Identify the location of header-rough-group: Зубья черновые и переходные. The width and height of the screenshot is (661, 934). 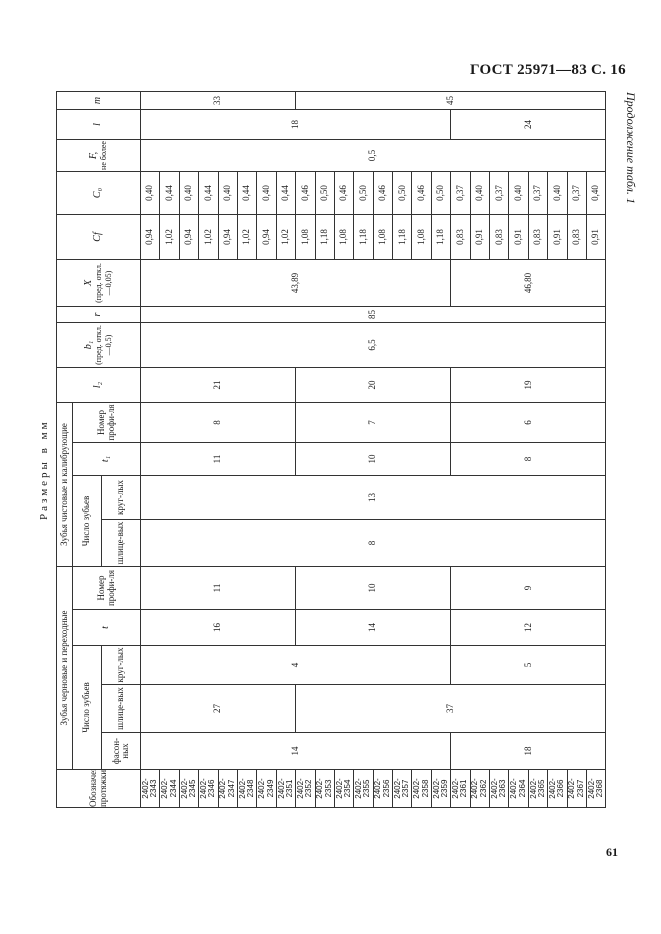
(64, 668).